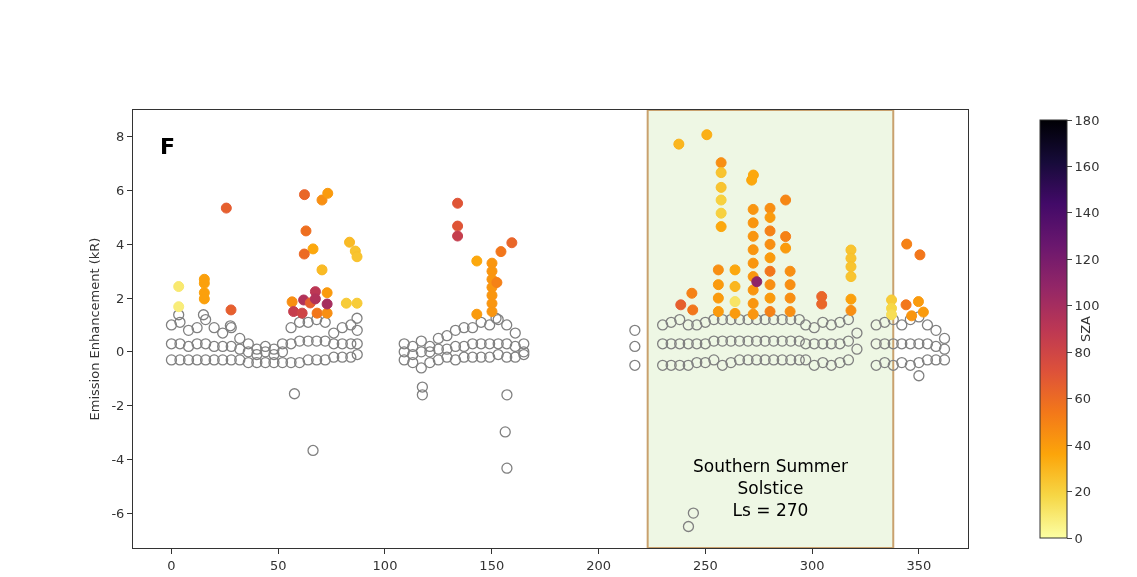 This screenshot has width=1137, height=577. I want to click on annotation: F, so click(168, 146).